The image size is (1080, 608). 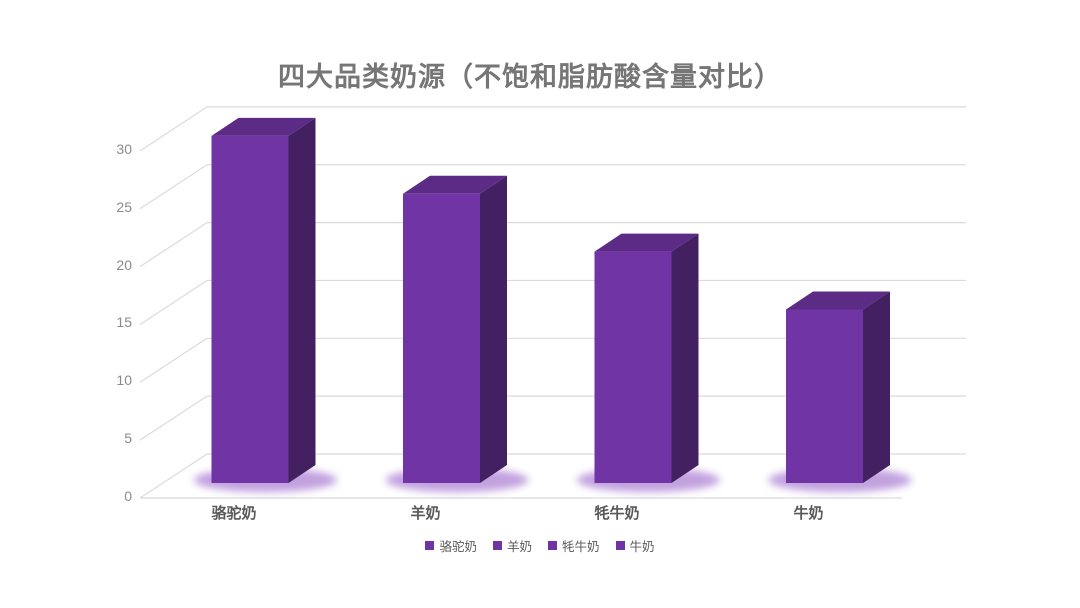 I want to click on legend-item-羊奶: 羊奶, so click(x=512, y=545).